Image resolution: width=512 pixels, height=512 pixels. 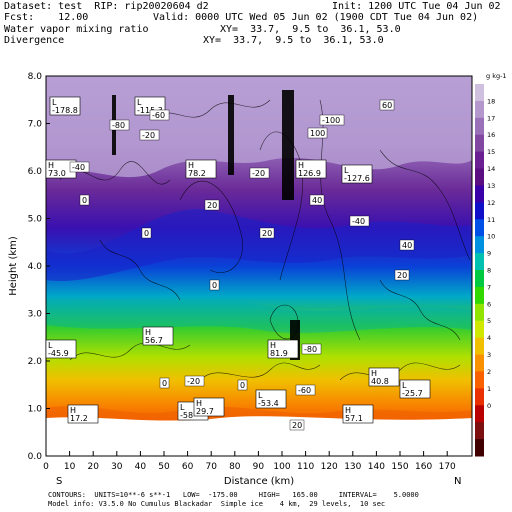 I want to click on contour-label-text: 100, so click(x=317, y=133).